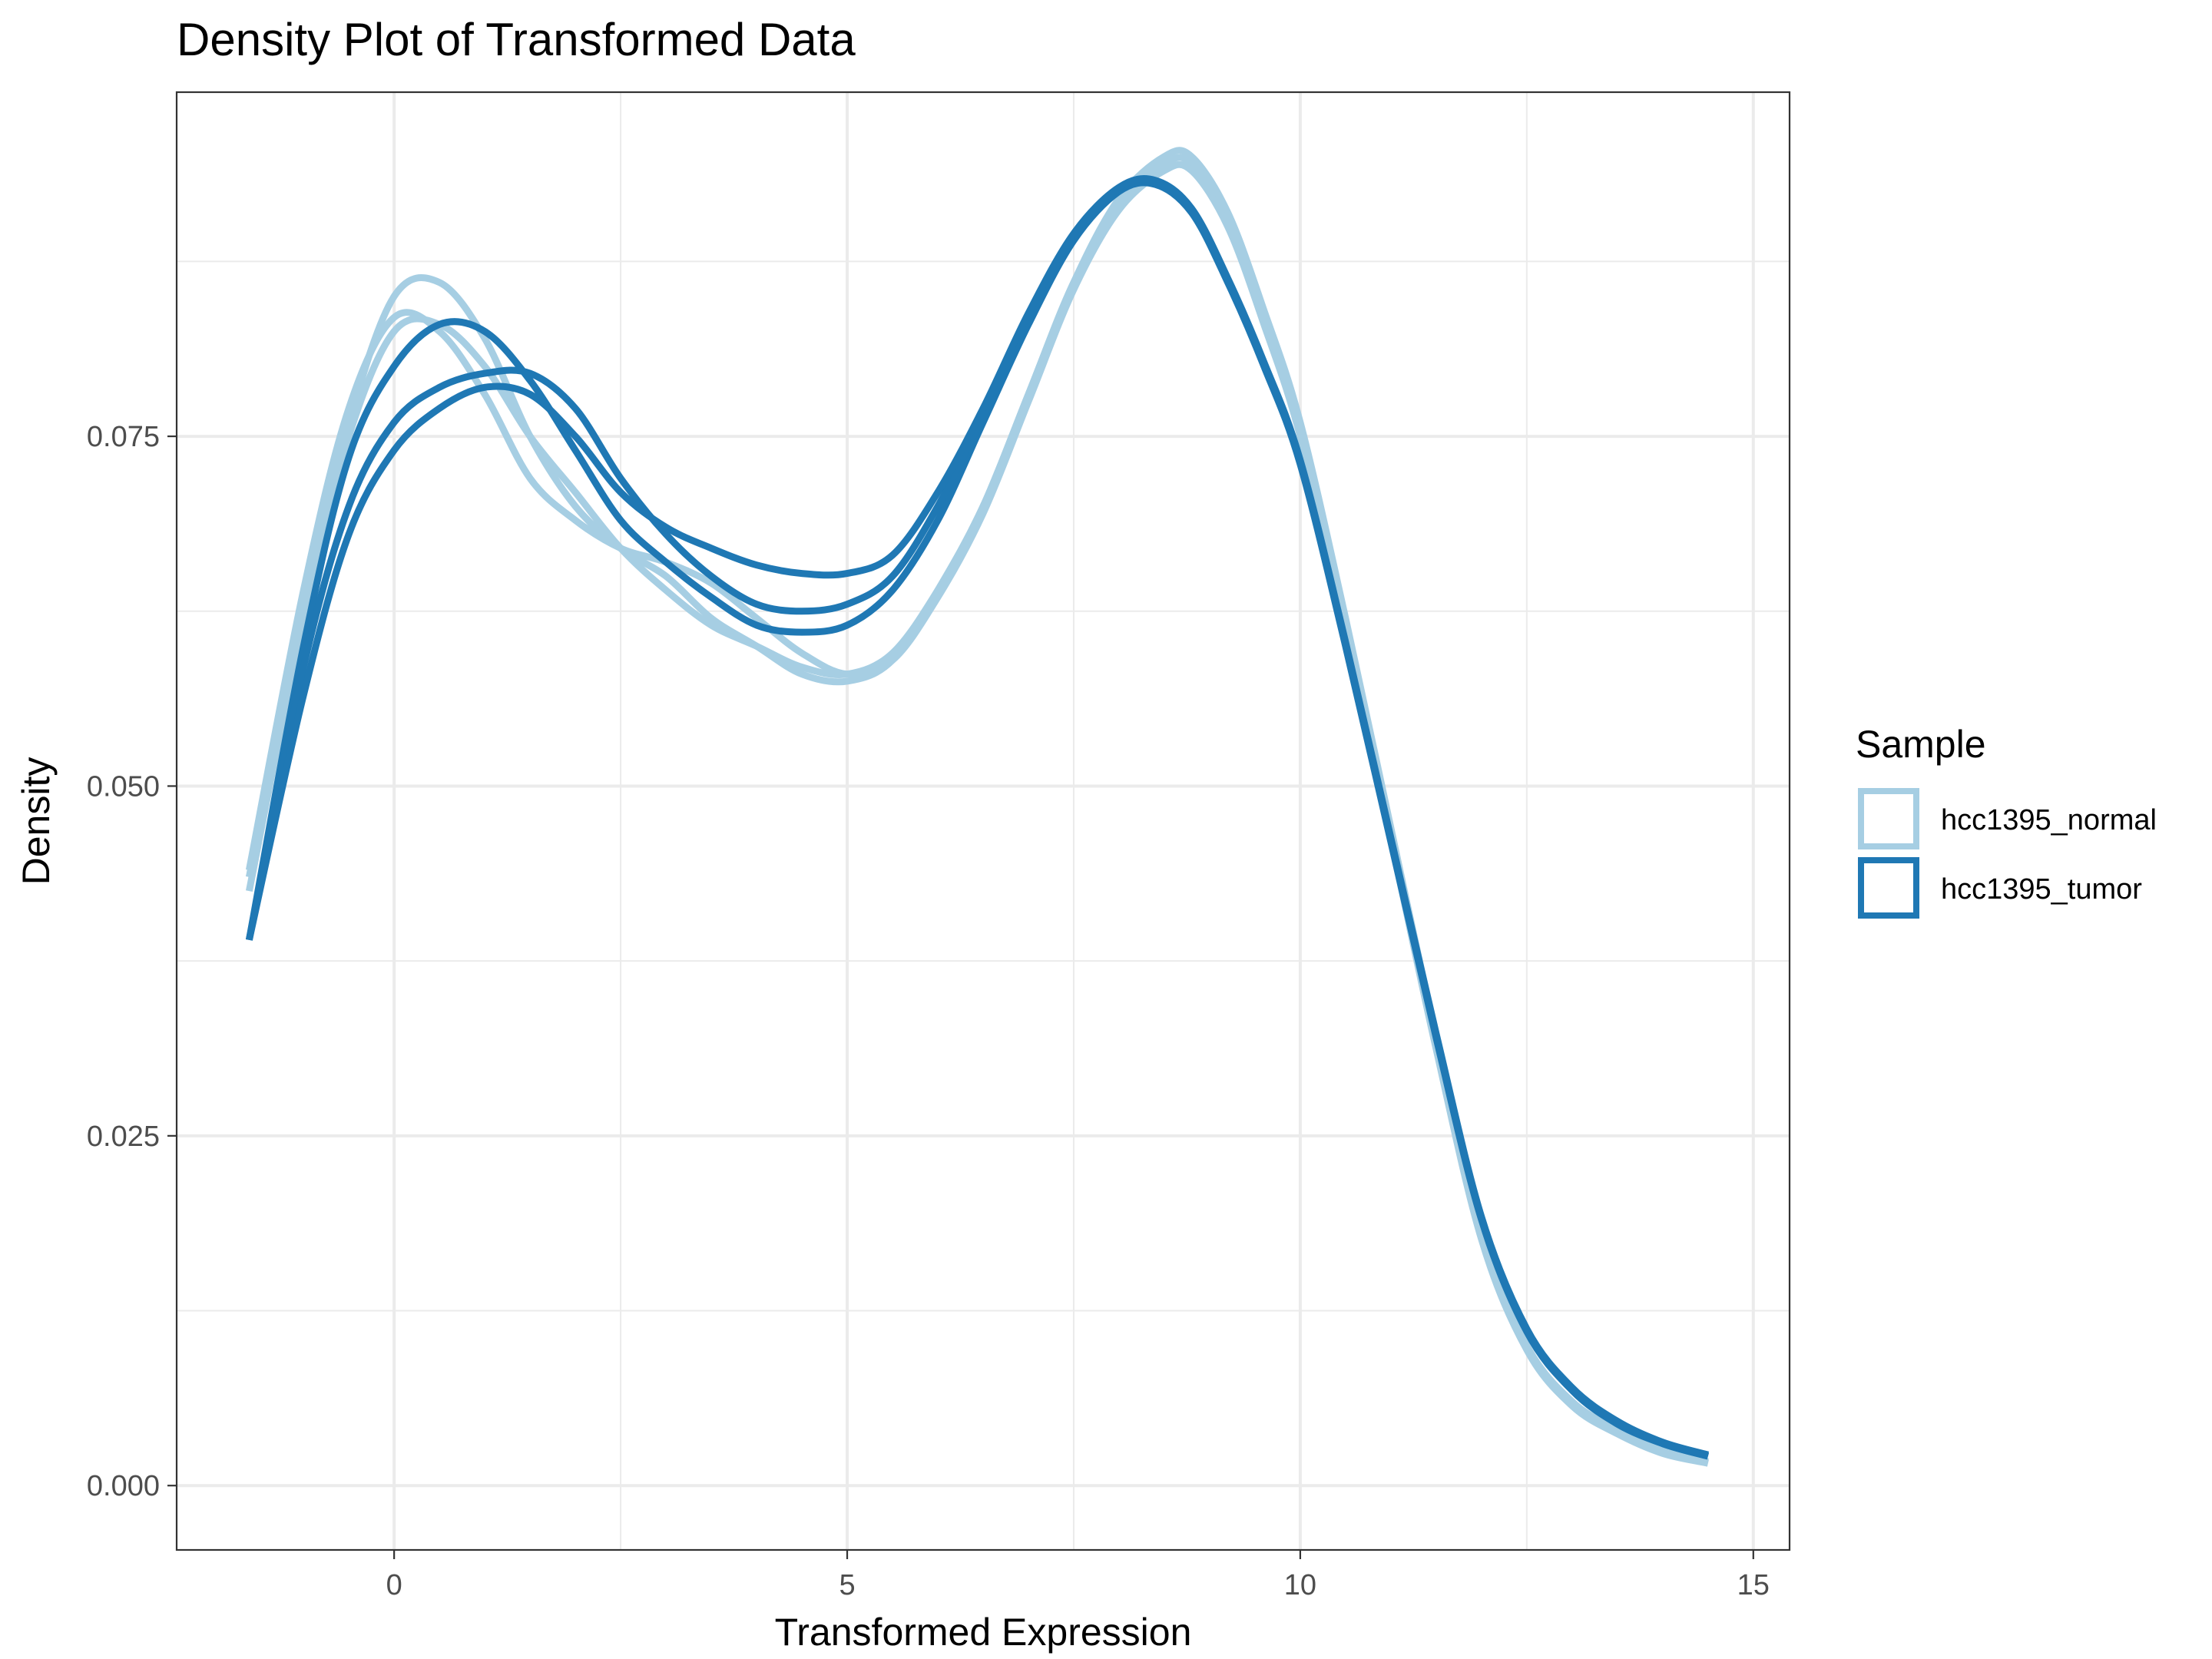 Image resolution: width=2212 pixels, height=1659 pixels. Describe the element at coordinates (1888, 888) in the screenshot. I see `legend-key-tumor` at that location.